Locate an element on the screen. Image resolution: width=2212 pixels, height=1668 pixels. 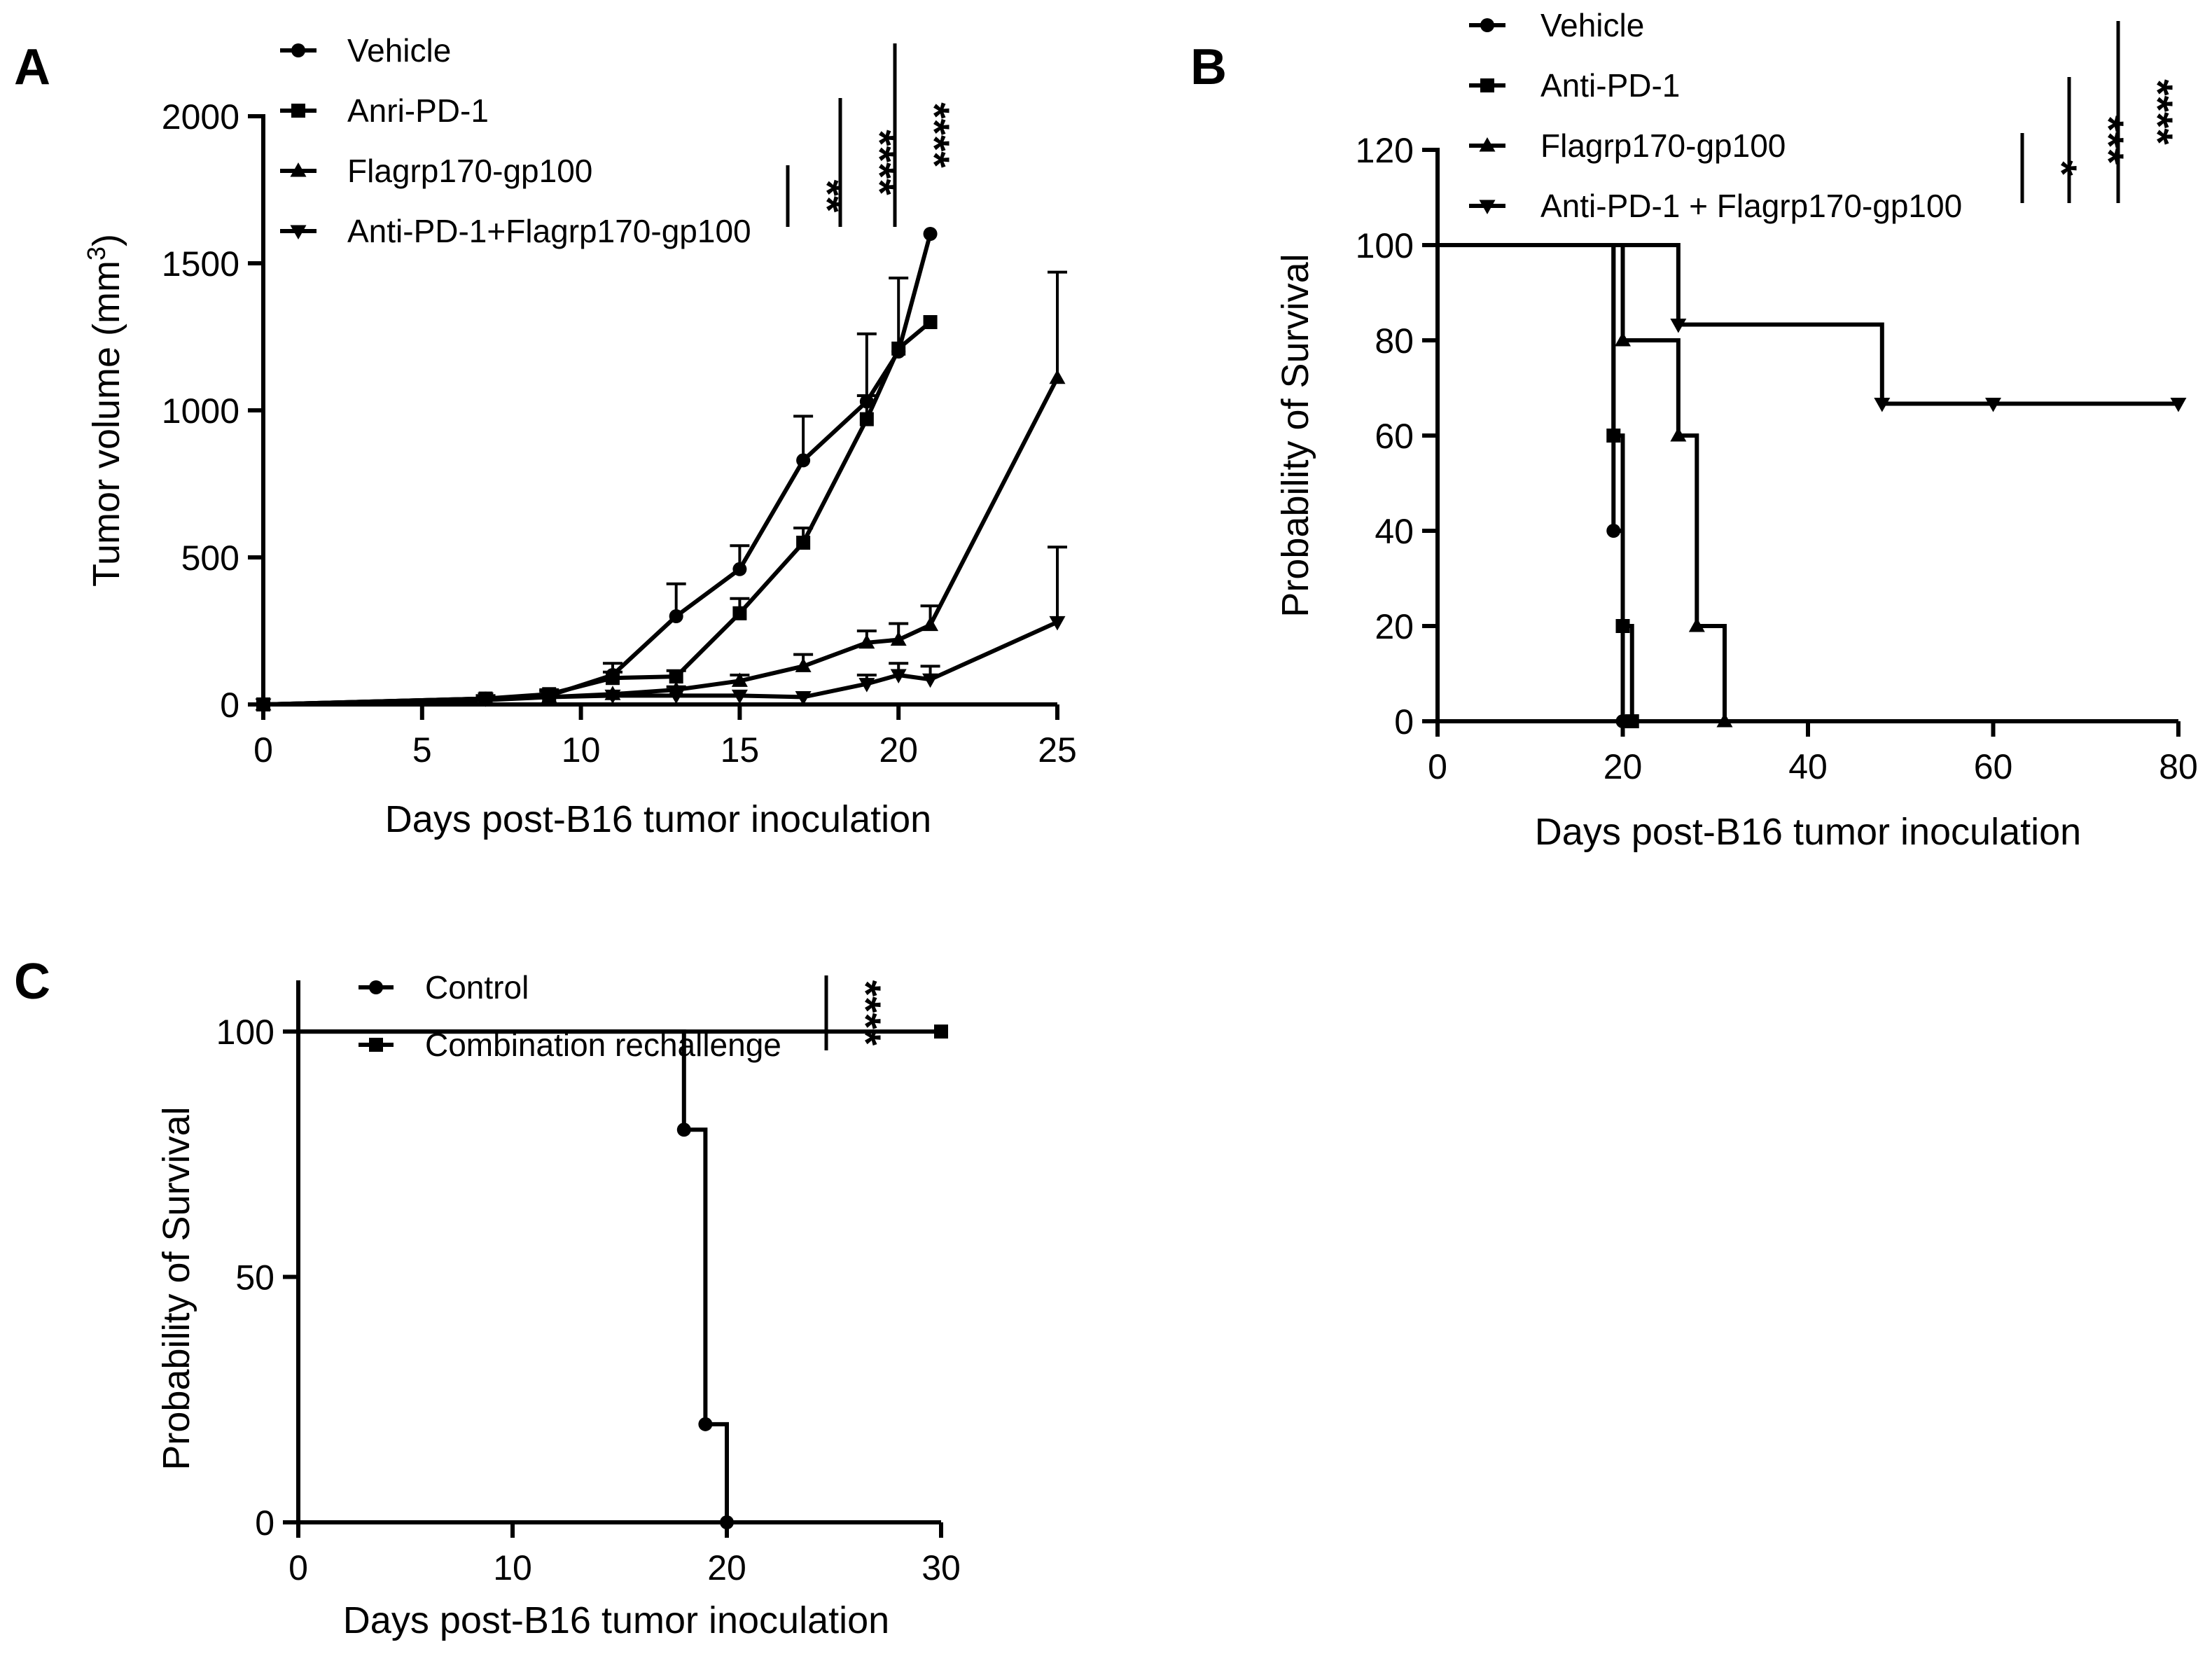
panel-label: B is located at coordinates (1208, 67).